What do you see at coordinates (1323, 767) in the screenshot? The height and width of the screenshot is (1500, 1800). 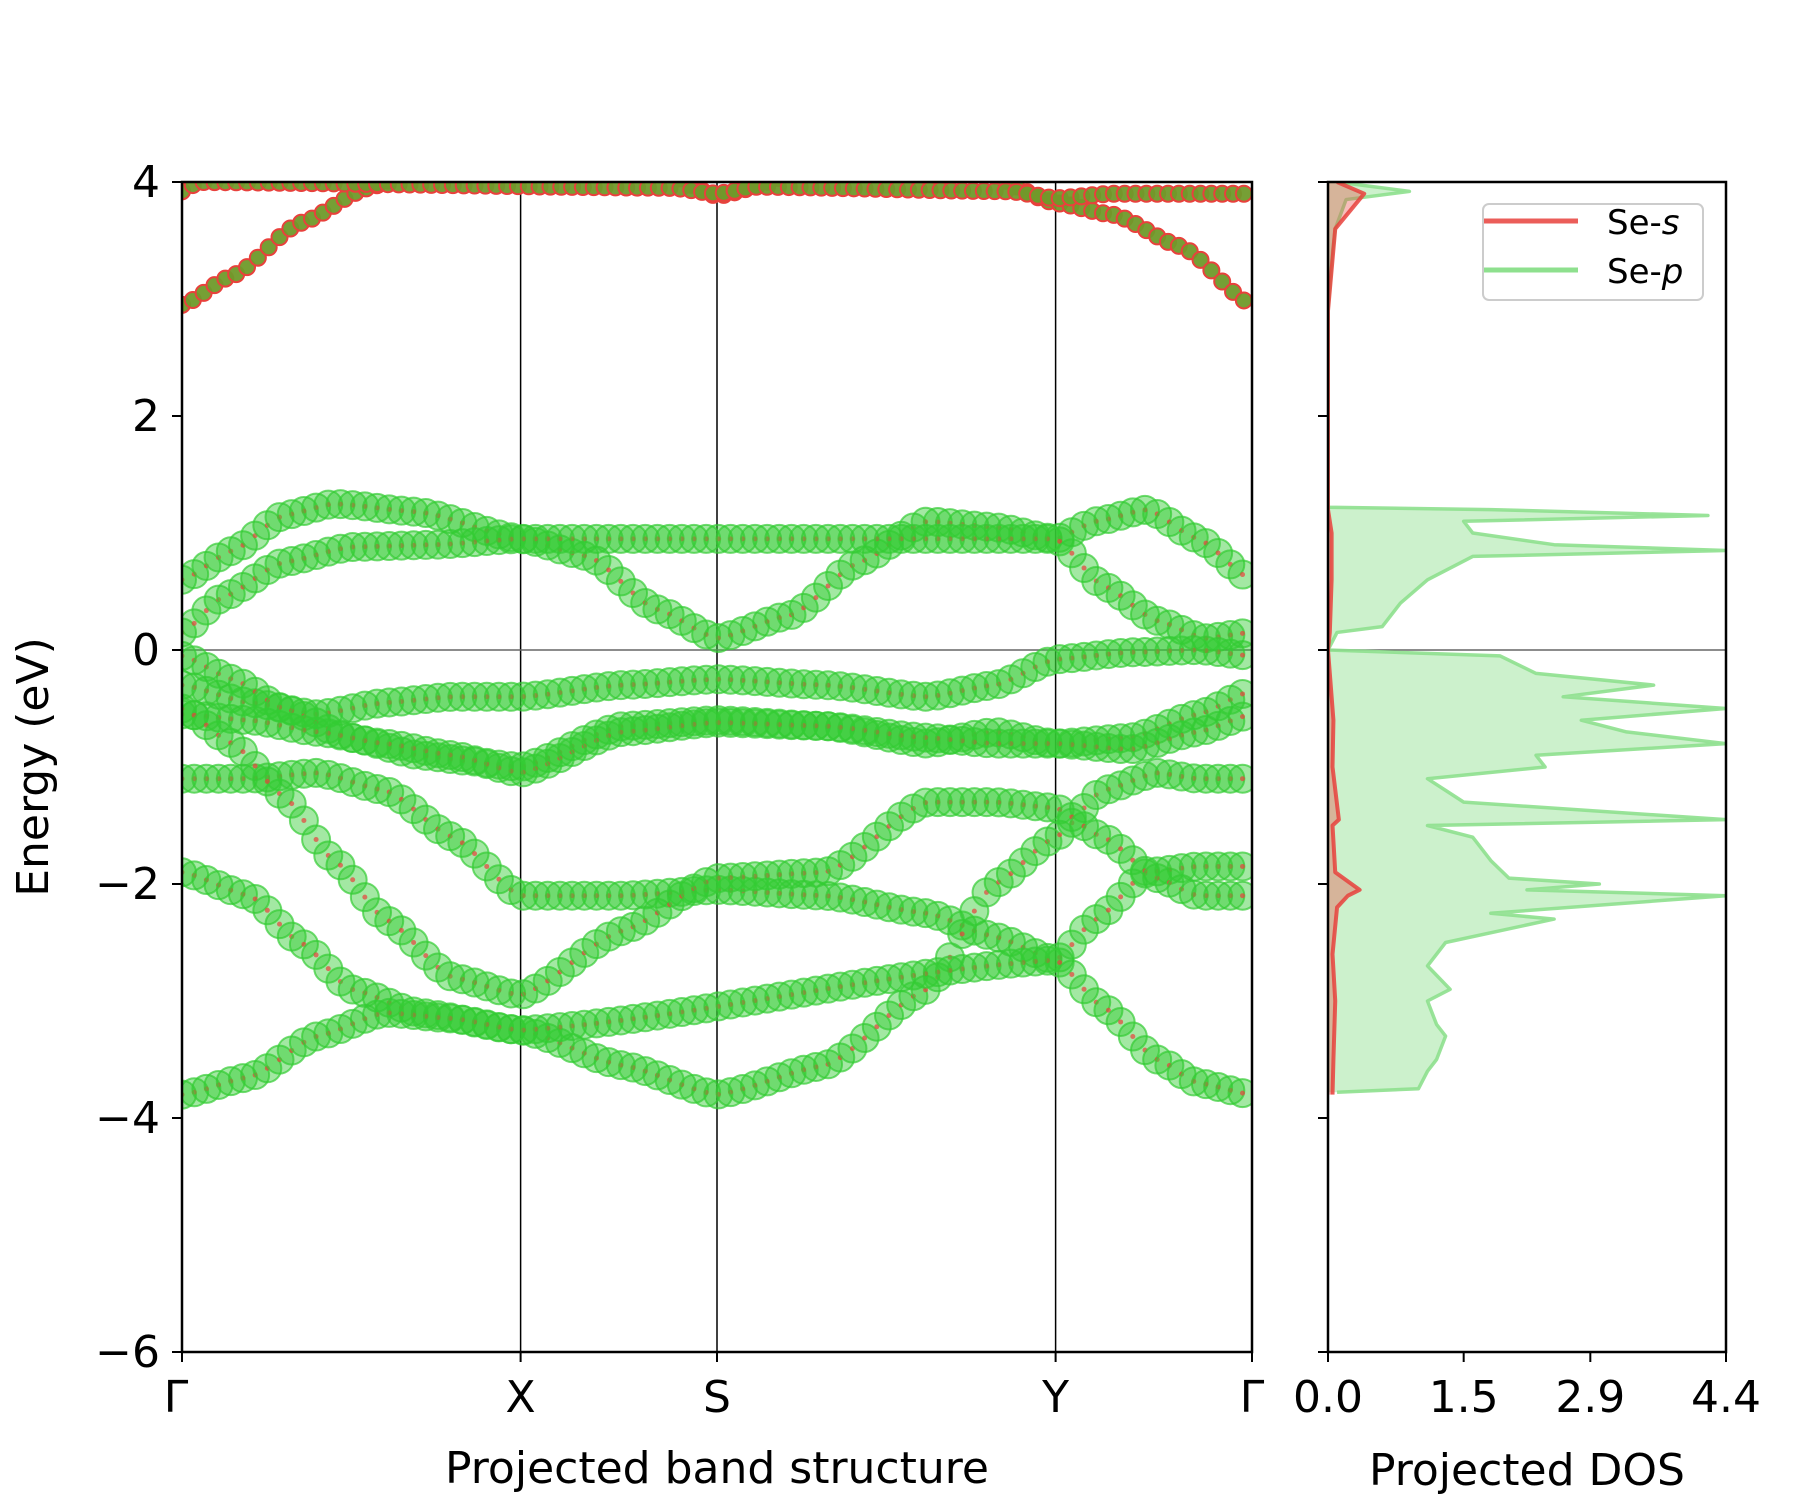 I see `dos-energy-ticks` at bounding box center [1323, 767].